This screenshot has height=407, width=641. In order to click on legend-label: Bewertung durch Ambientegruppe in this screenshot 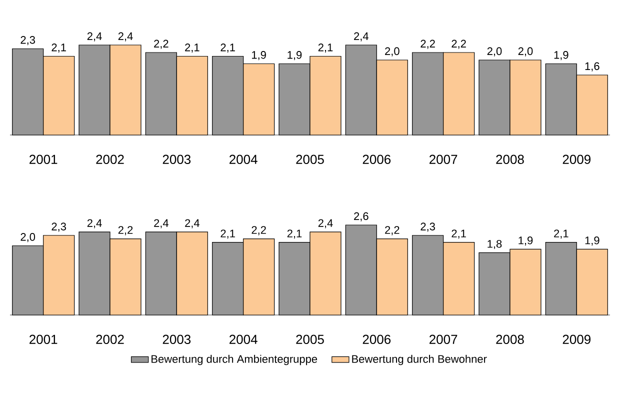, I will do `click(235, 360)`.